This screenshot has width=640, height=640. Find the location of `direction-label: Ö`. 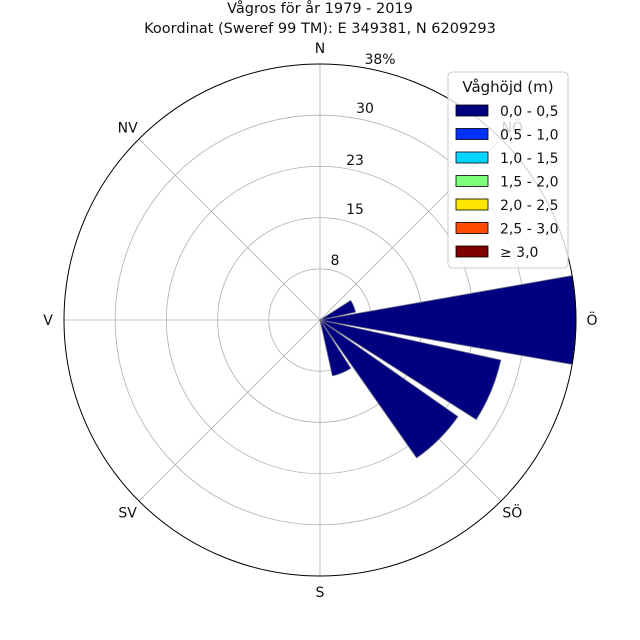

direction-label: Ö is located at coordinates (591, 320).